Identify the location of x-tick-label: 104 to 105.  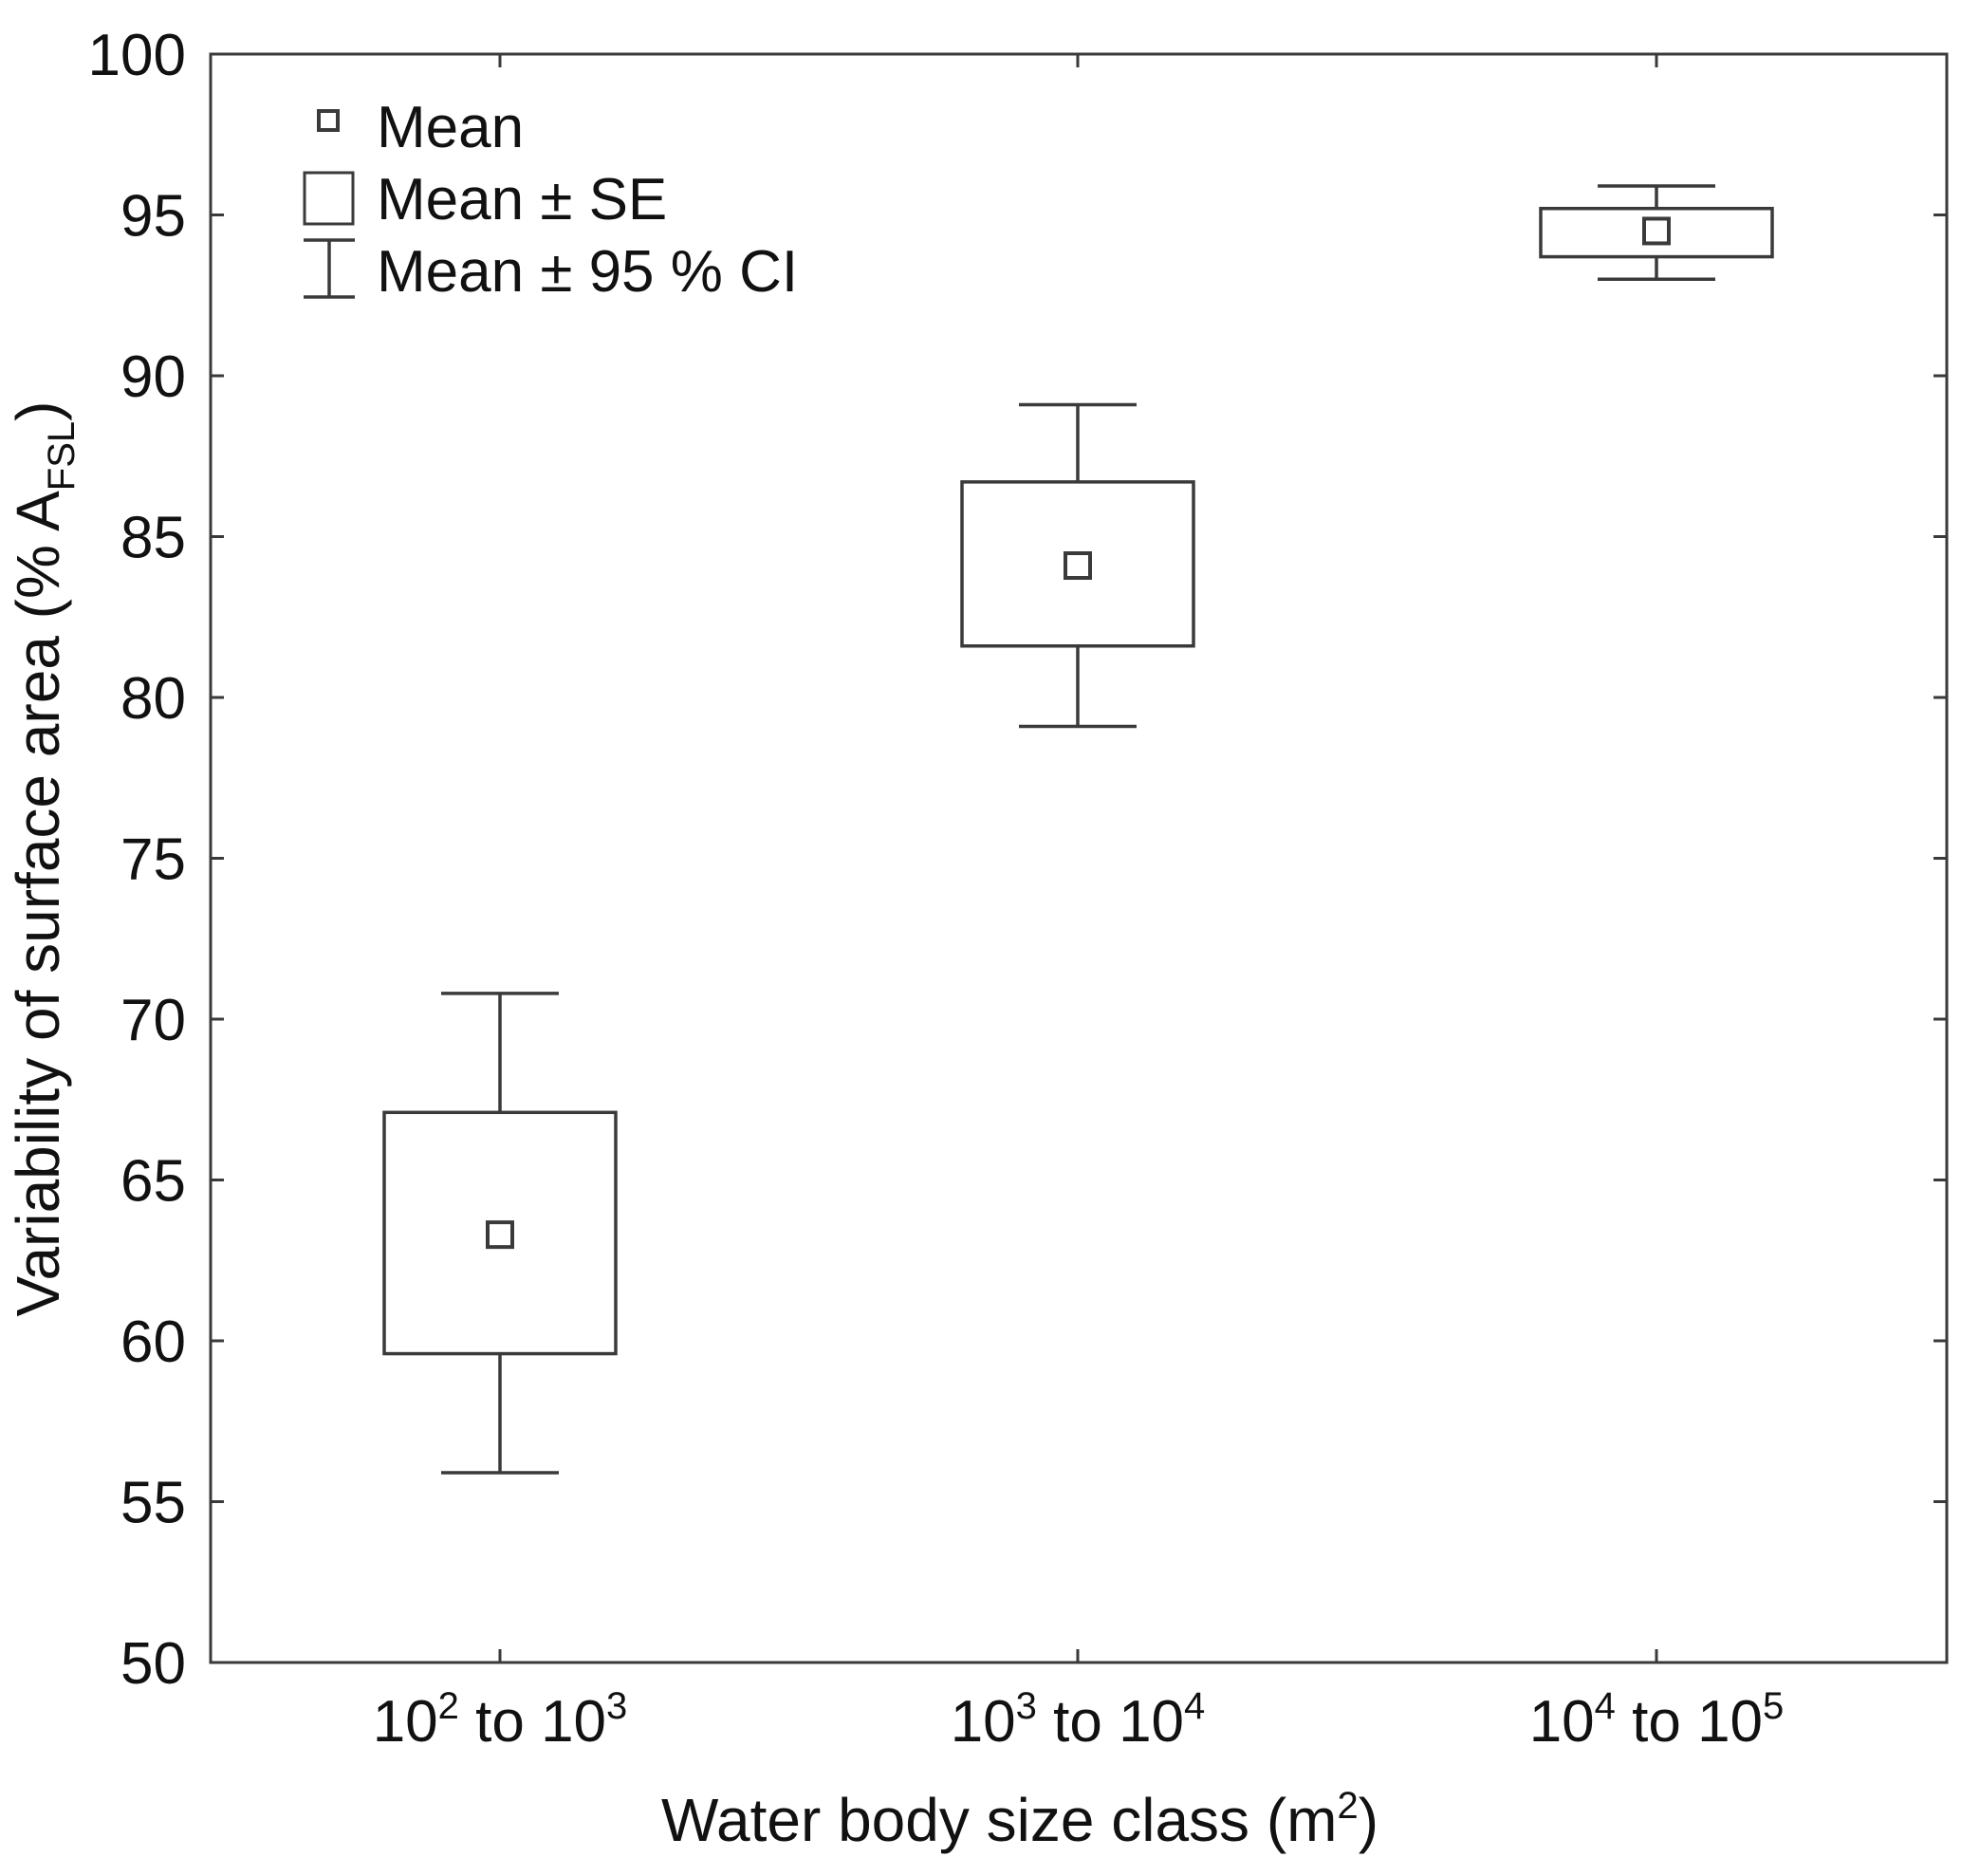
(1657, 1720).